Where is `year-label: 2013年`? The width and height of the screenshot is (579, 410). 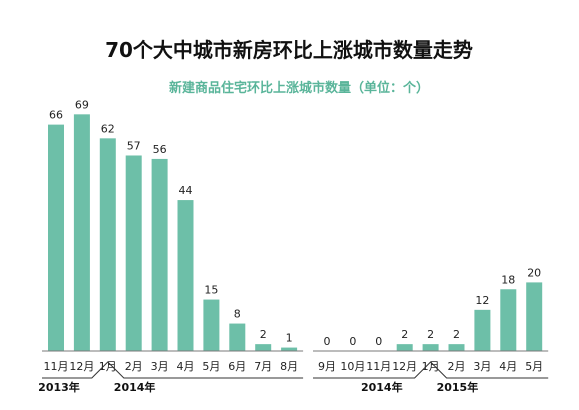 year-label: 2013年 is located at coordinates (59, 387).